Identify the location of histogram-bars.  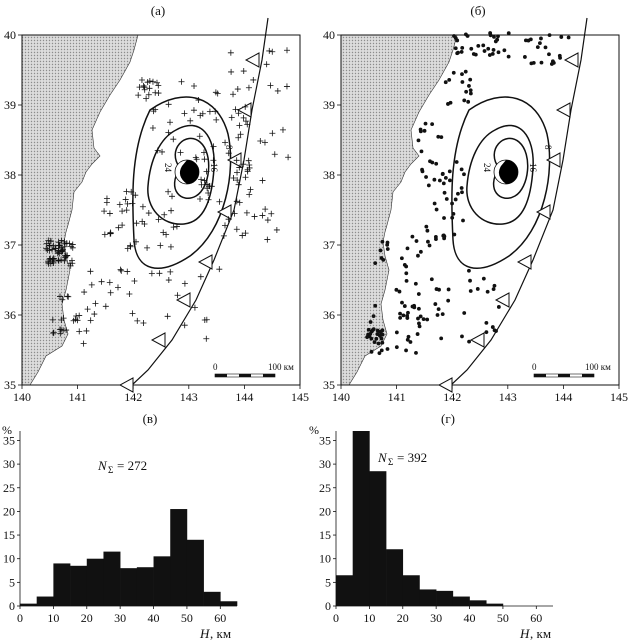
(420, 518).